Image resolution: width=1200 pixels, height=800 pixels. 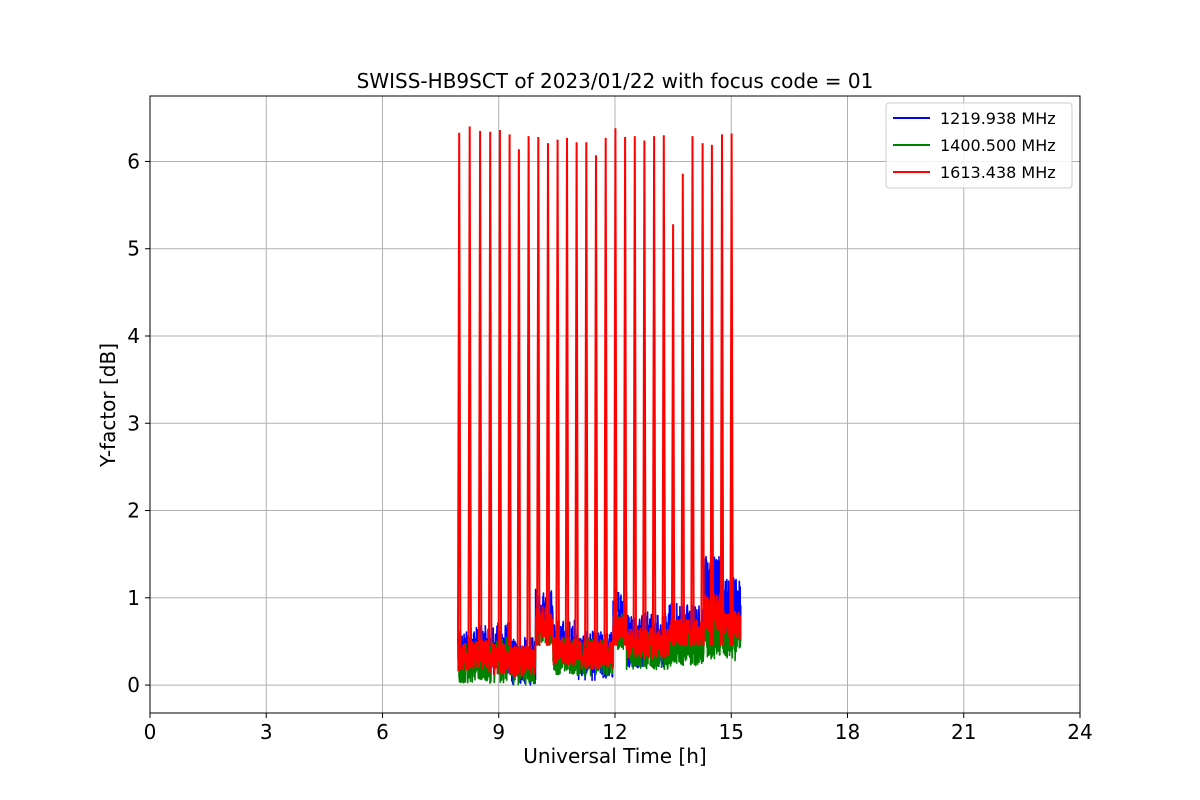 What do you see at coordinates (998, 118) in the screenshot?
I see `legend-entry: 1219.938 MHz` at bounding box center [998, 118].